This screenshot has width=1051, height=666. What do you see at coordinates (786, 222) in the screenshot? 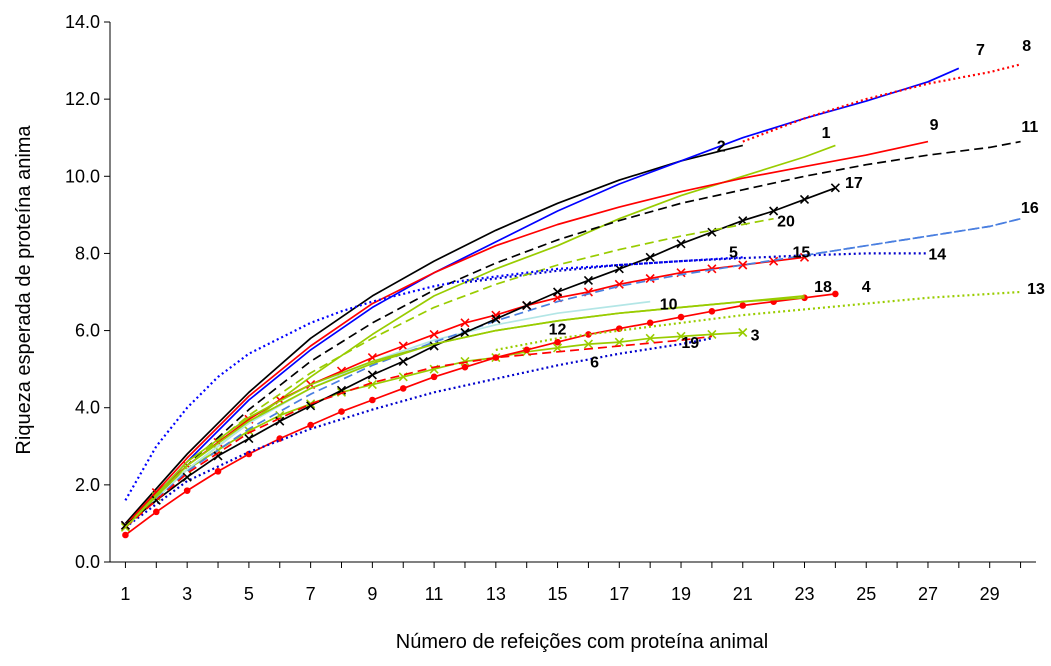
I see `curve-label: 20` at bounding box center [786, 222].